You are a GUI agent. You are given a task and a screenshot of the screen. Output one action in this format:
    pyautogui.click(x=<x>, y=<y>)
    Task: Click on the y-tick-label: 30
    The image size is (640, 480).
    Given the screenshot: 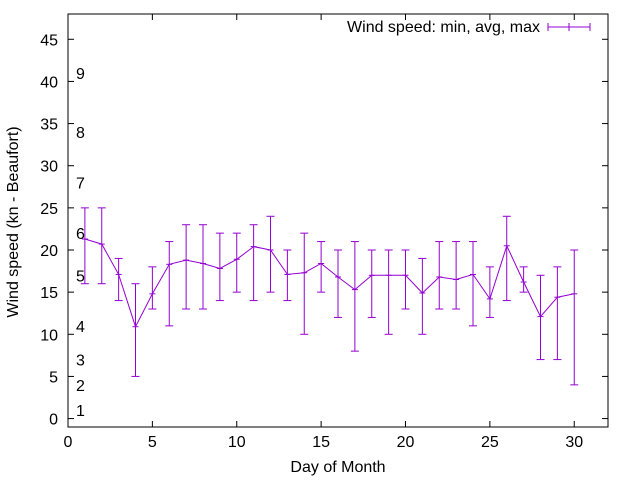 What is the action you would take?
    pyautogui.click(x=49, y=167)
    